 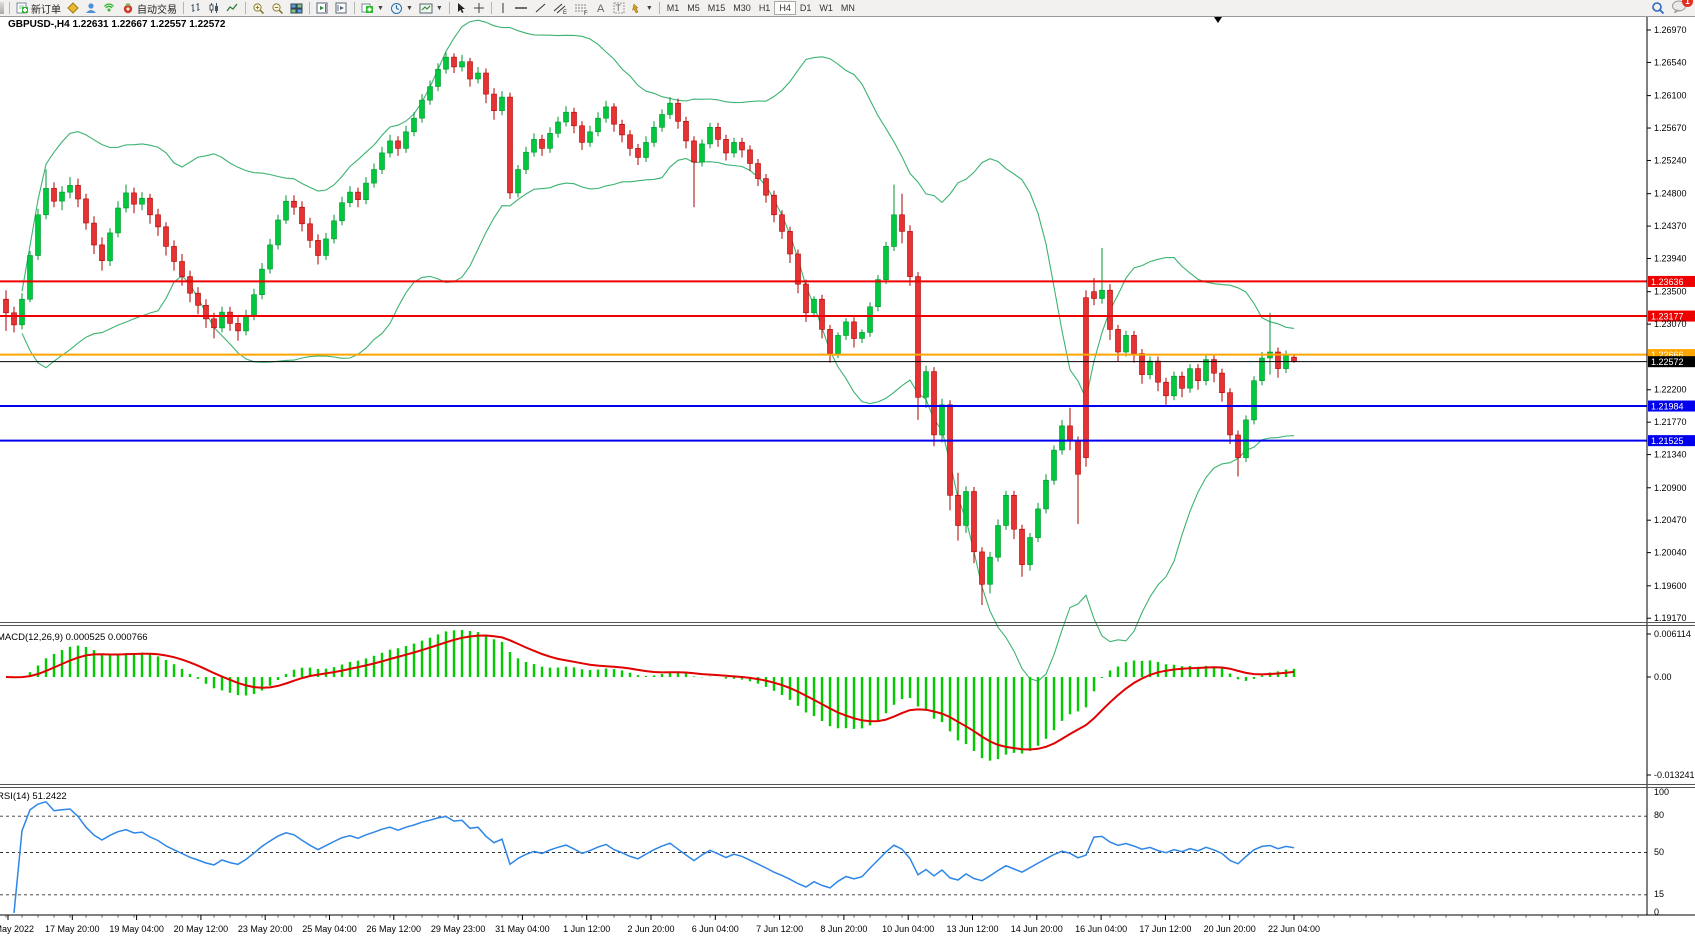 I want to click on search-icon, so click(x=1658, y=8).